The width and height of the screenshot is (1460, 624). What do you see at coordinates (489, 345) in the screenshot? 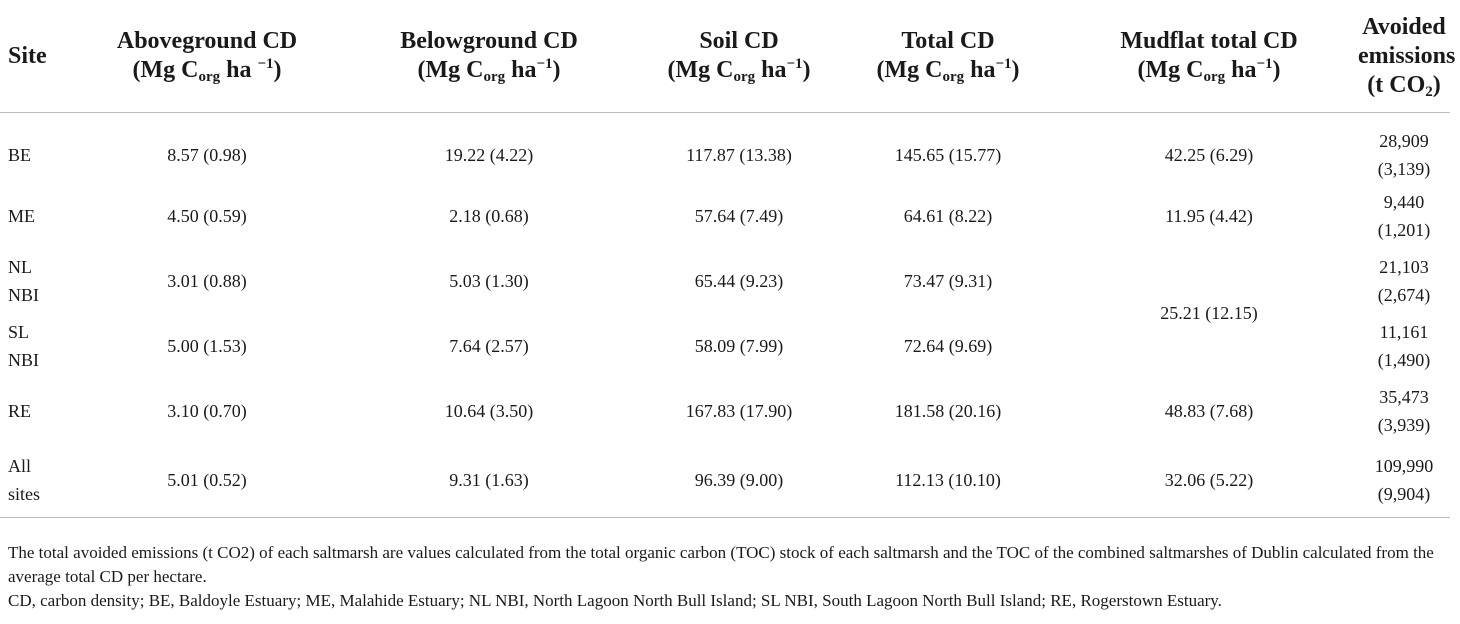
I see `cell-belowground: 7.64 (2.57)` at bounding box center [489, 345].